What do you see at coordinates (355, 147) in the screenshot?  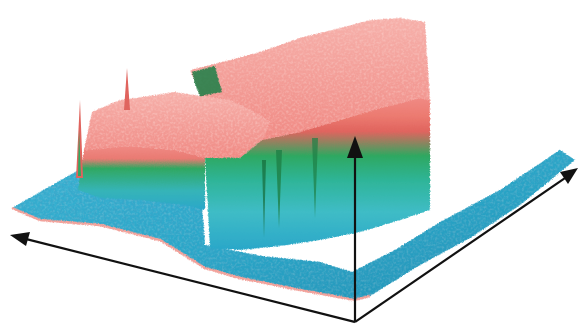 I see `z-axis-arrowhead` at bounding box center [355, 147].